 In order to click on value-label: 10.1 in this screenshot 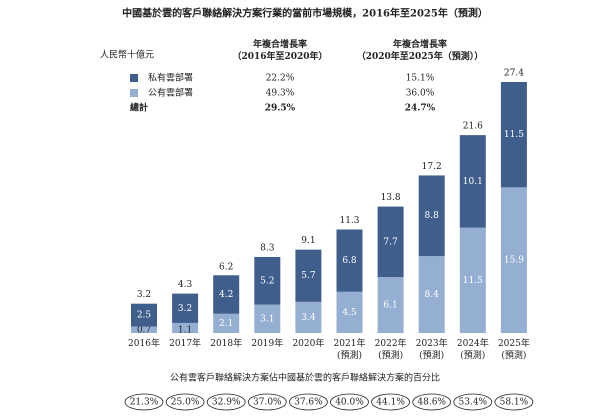, I will do `click(473, 182)`.